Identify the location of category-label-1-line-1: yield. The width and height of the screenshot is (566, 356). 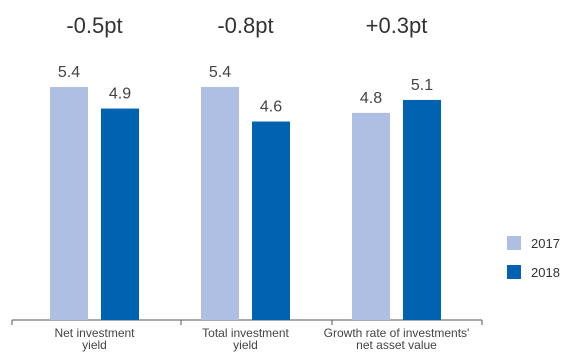
(245, 345).